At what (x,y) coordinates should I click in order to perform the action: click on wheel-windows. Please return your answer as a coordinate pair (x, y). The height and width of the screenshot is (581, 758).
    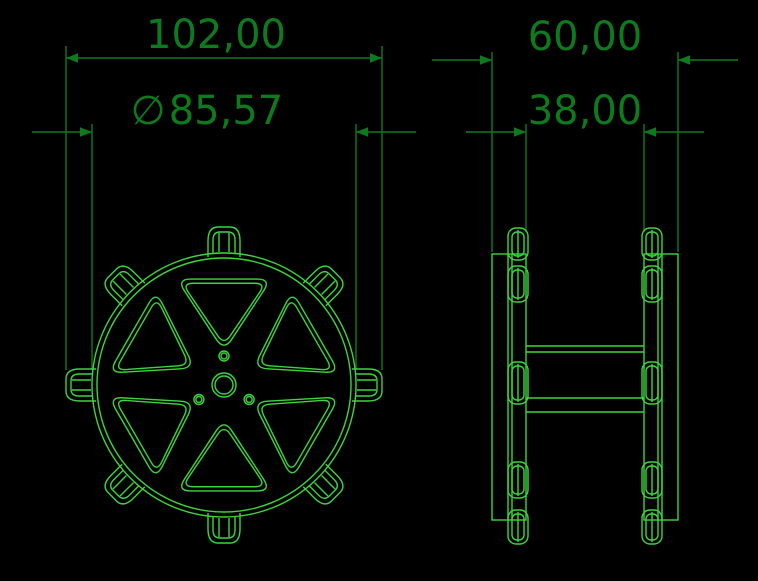
    Looking at the image, I should click on (224, 385).